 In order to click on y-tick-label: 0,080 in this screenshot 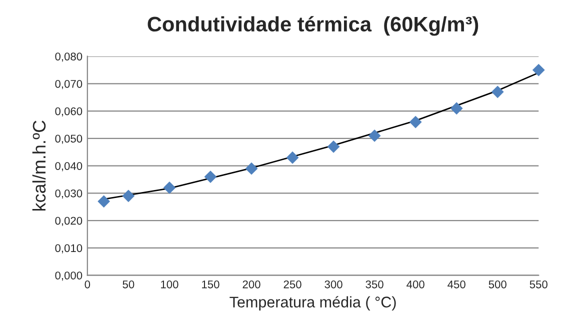, I will do `click(68, 57)`.